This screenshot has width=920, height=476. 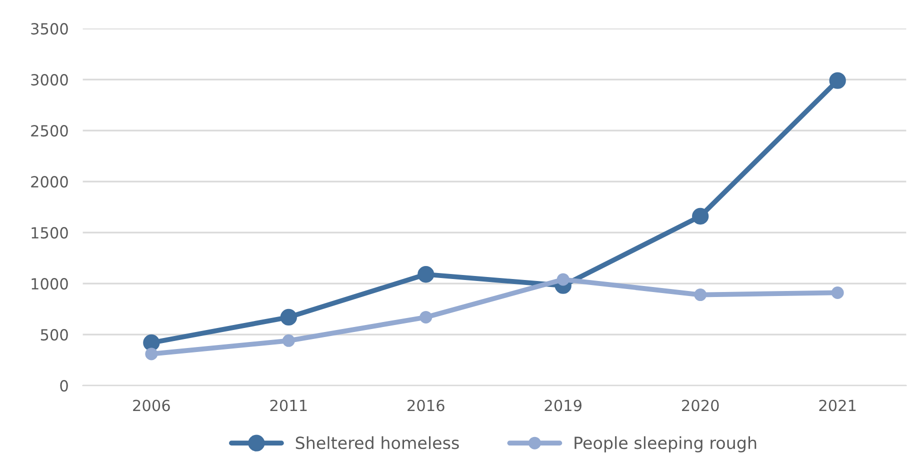 I want to click on x-tick-label: 2016, so click(x=426, y=406).